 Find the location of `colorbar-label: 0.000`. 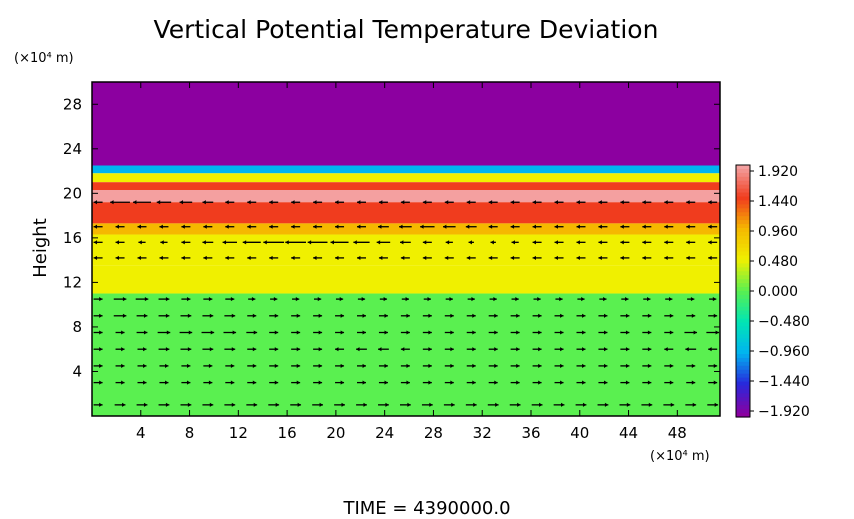

colorbar-label: 0.000 is located at coordinates (778, 292).